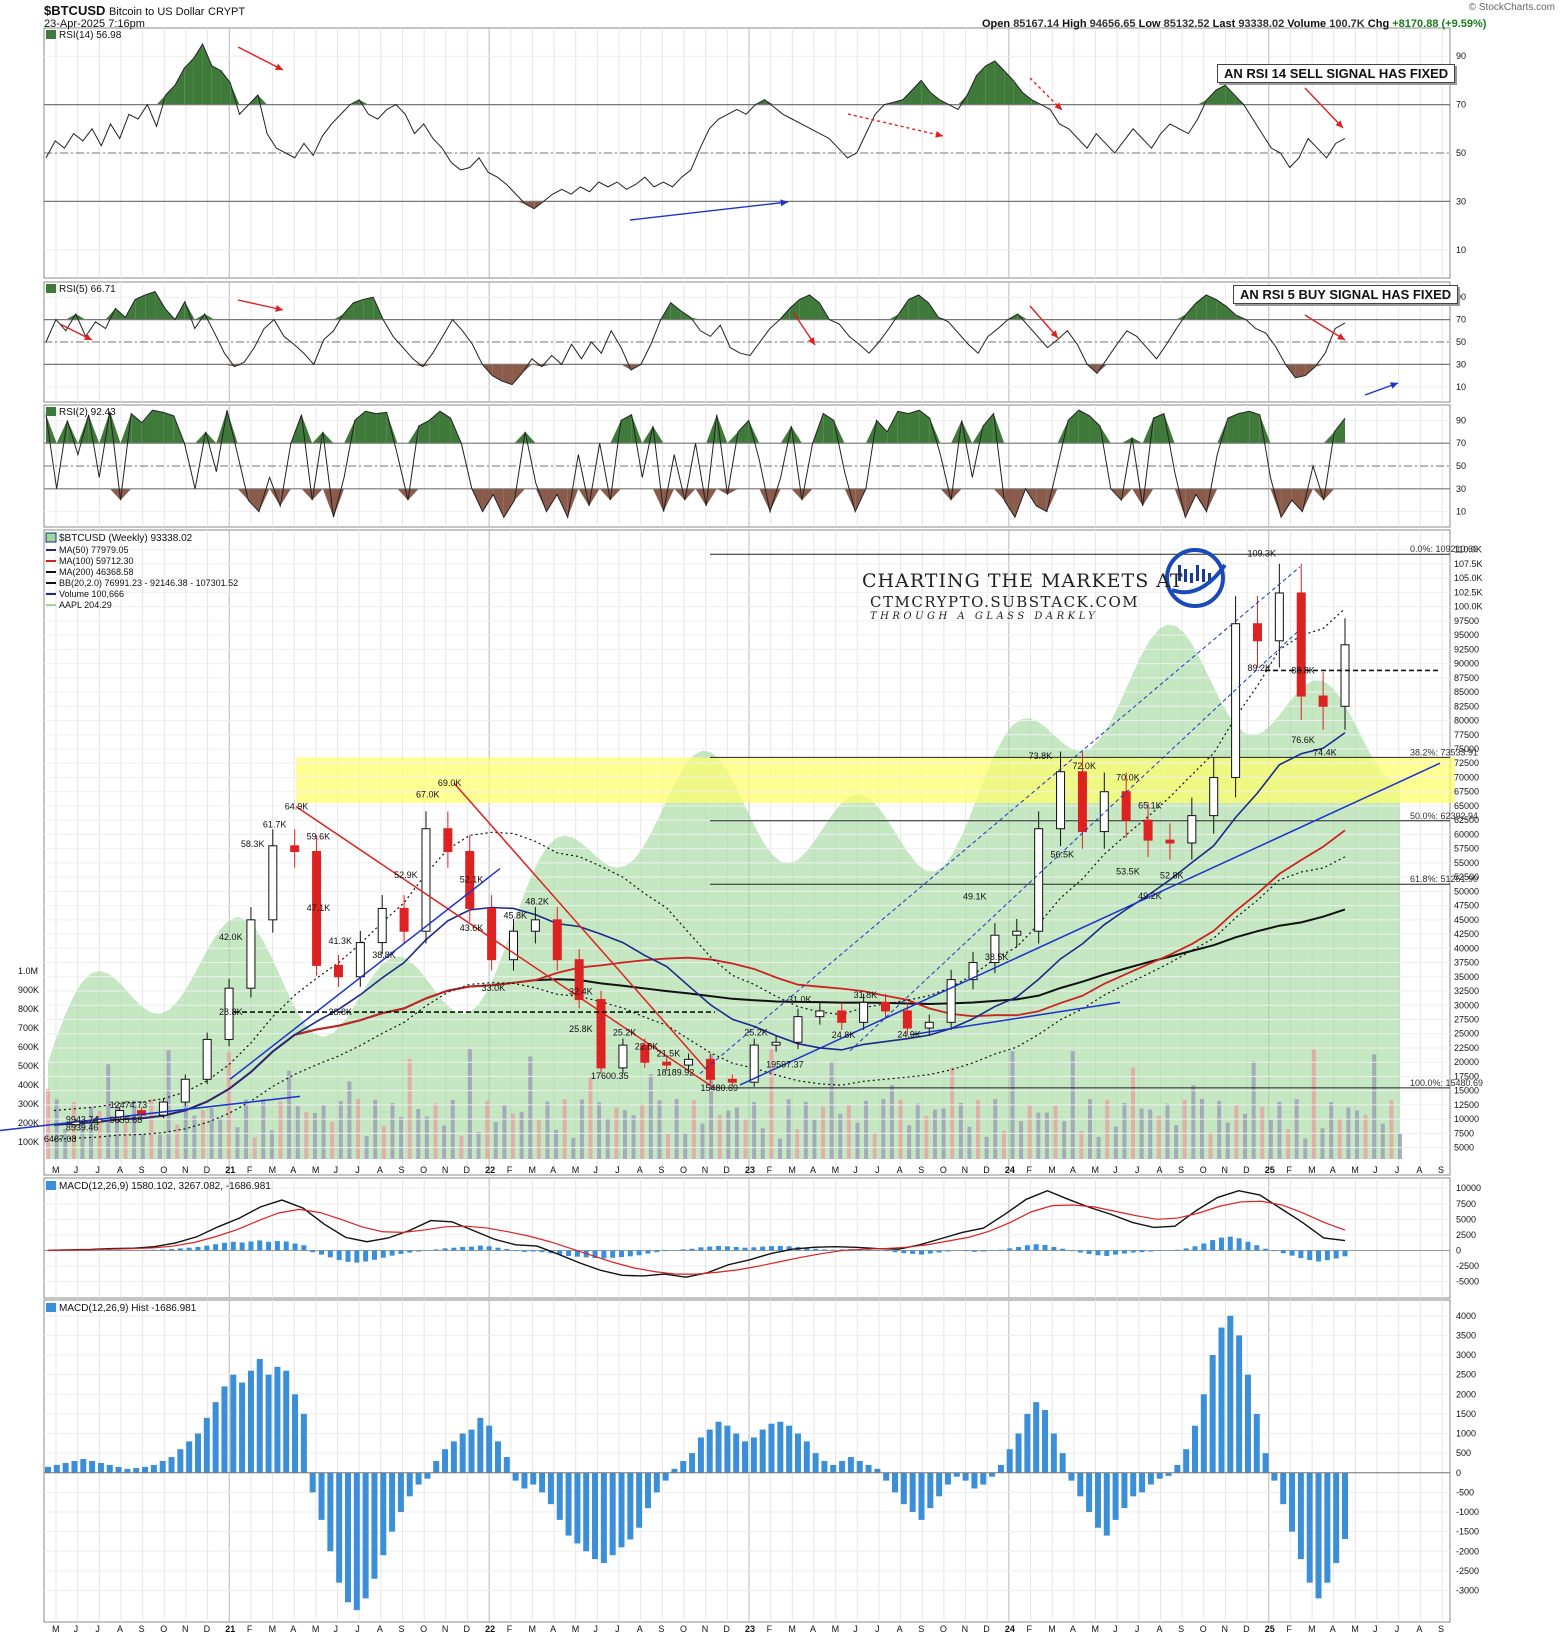 This screenshot has width=1565, height=1634. Describe the element at coordinates (84, 35) in the screenshot. I see `rsi-title: RSI(14) 56.98` at that location.